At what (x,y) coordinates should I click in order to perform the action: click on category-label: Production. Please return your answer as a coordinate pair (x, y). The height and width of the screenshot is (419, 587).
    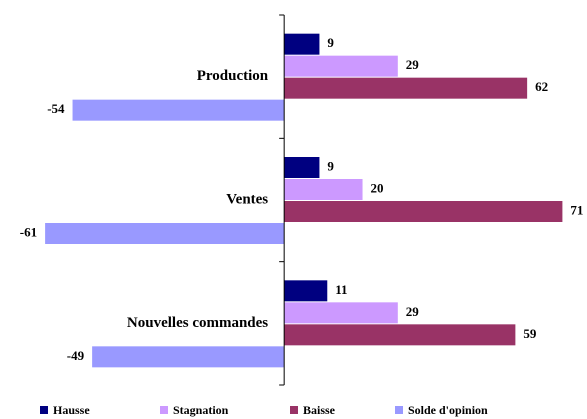
    Looking at the image, I should click on (233, 76).